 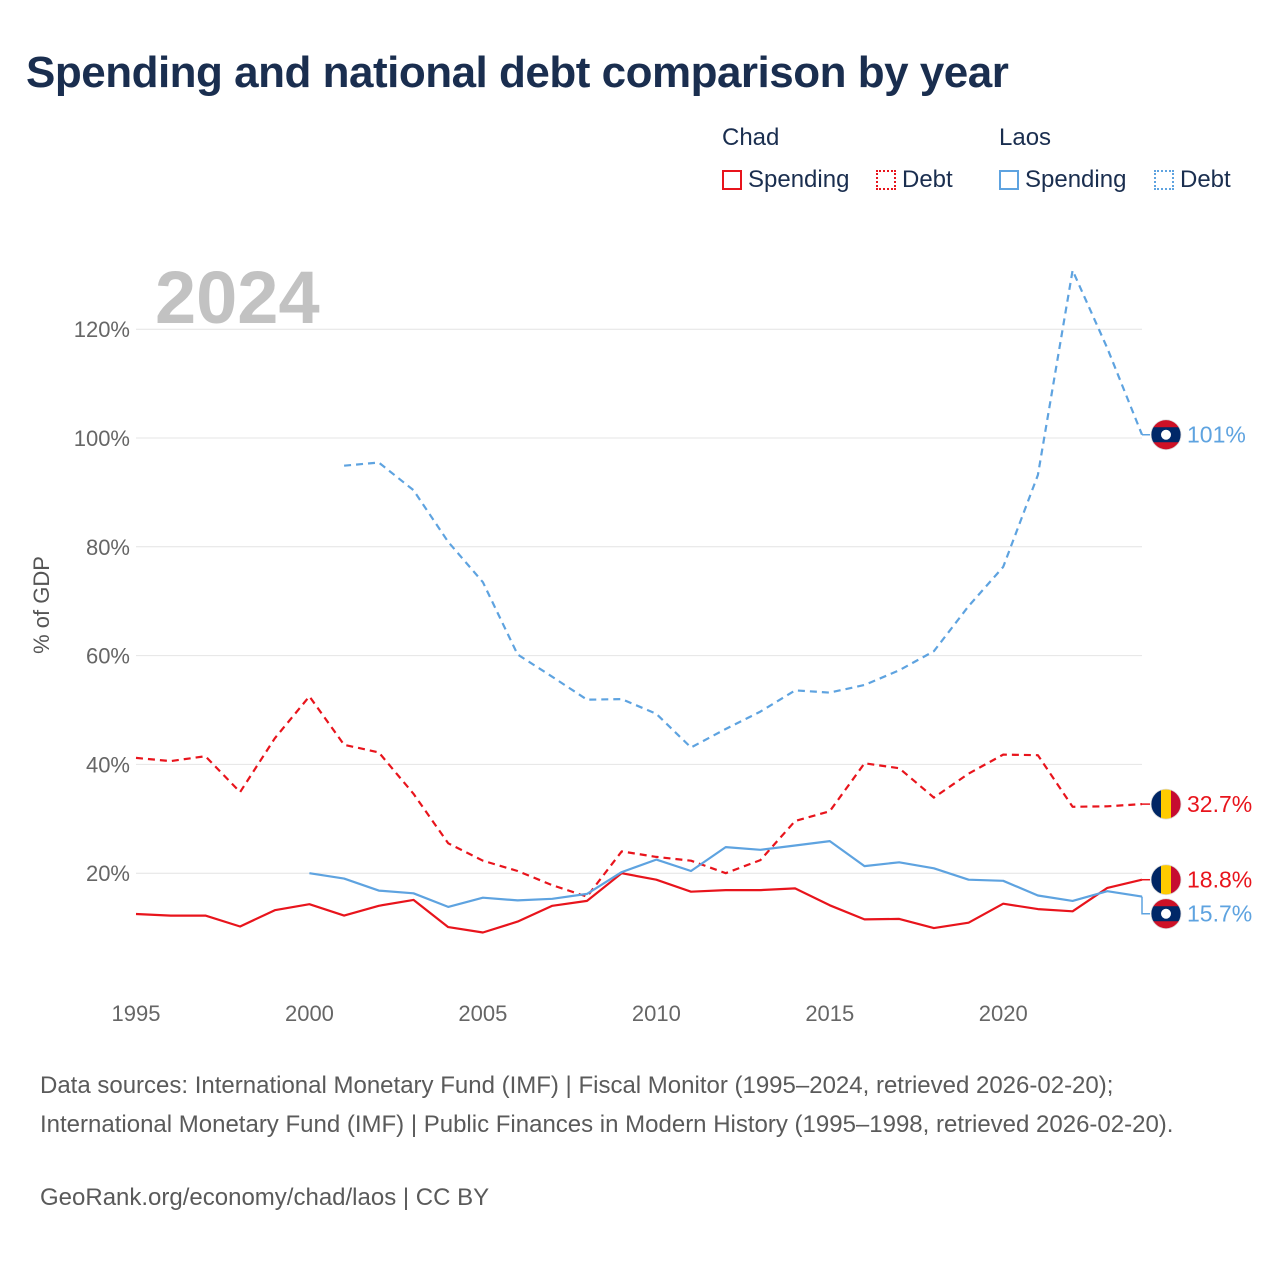 I want to click on x-tick-label: 1995, so click(x=136, y=1013).